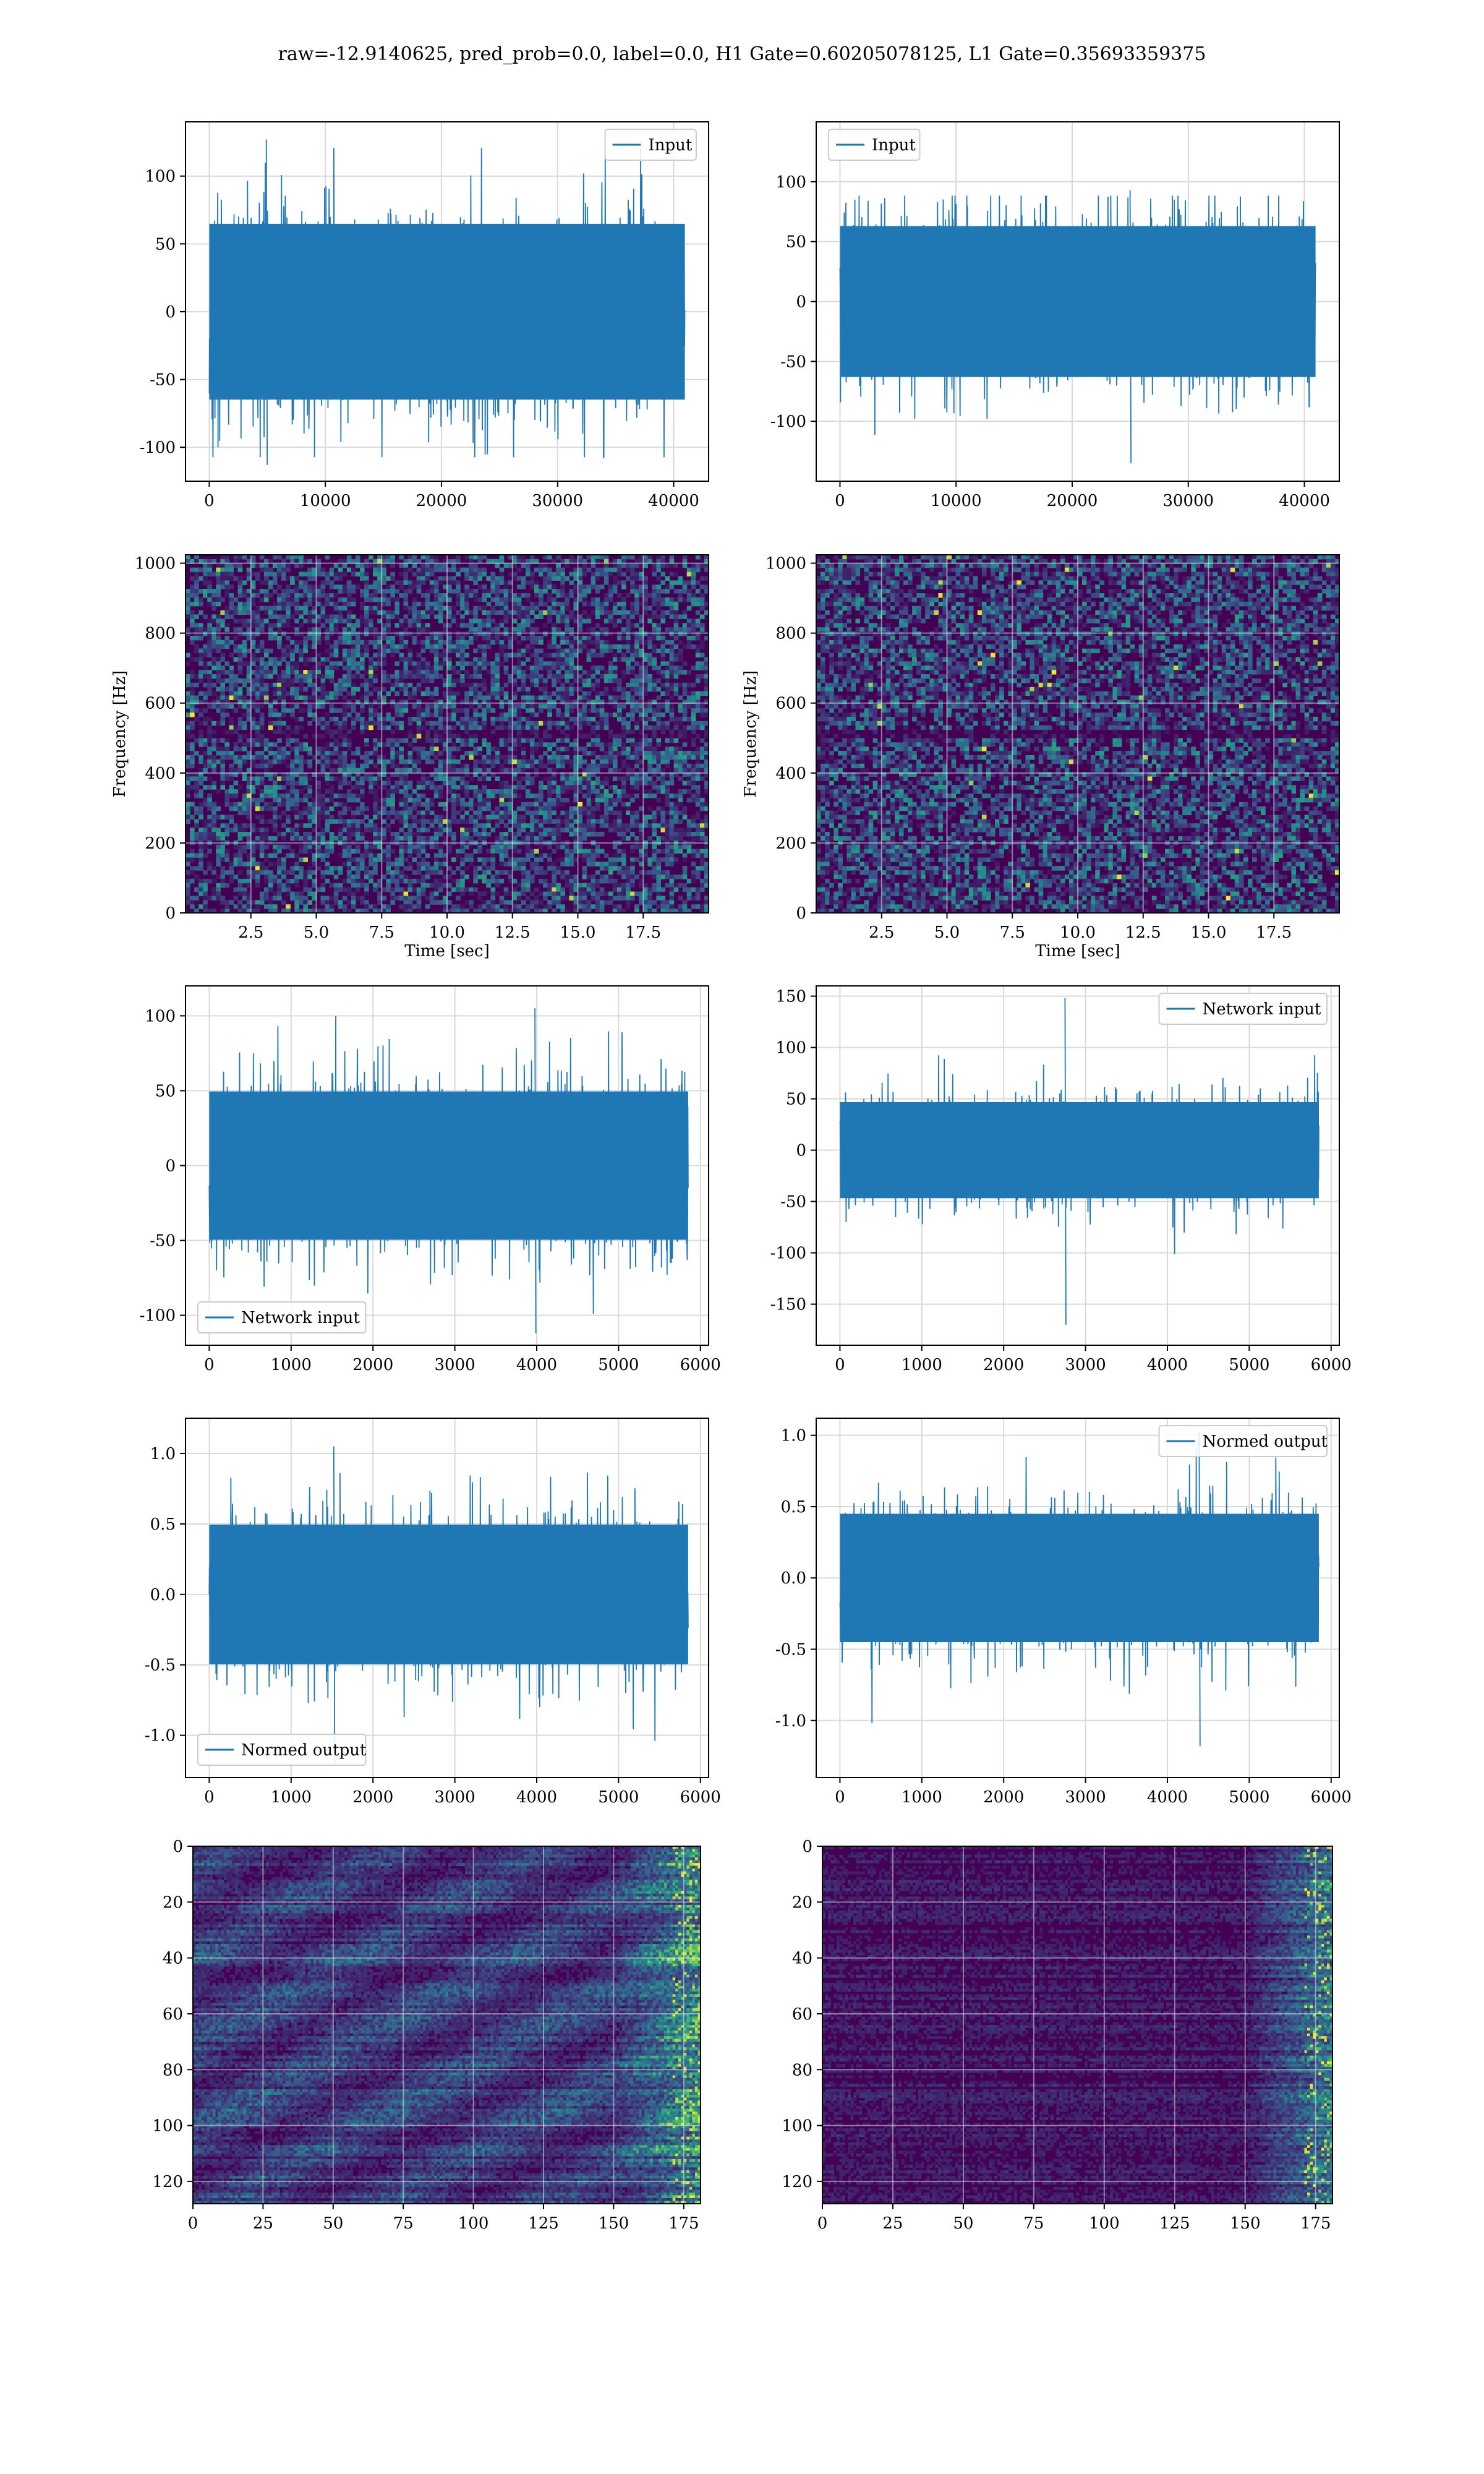  Describe the element at coordinates (840, 501) in the screenshot. I see `x-tick-label: 0` at that location.